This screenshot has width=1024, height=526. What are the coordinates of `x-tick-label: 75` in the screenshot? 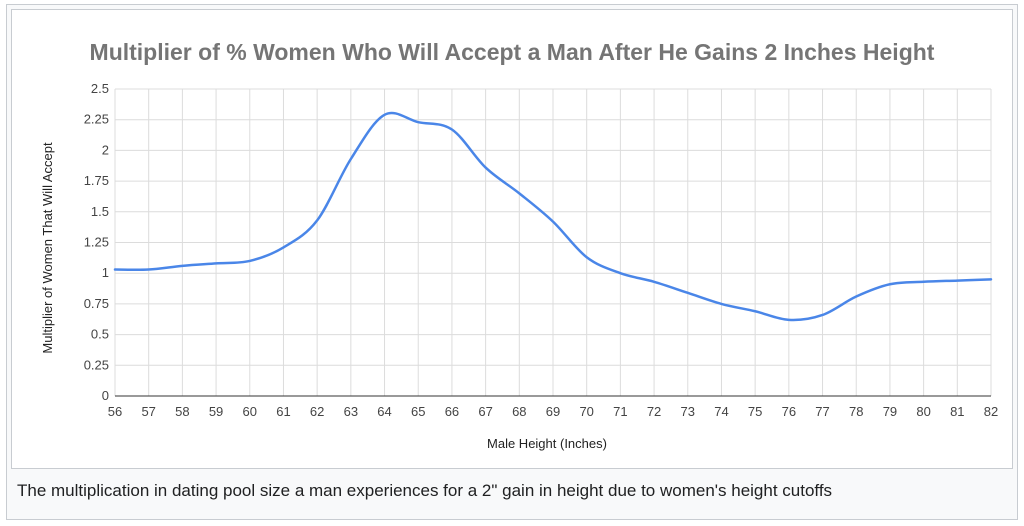 It's located at (755, 411).